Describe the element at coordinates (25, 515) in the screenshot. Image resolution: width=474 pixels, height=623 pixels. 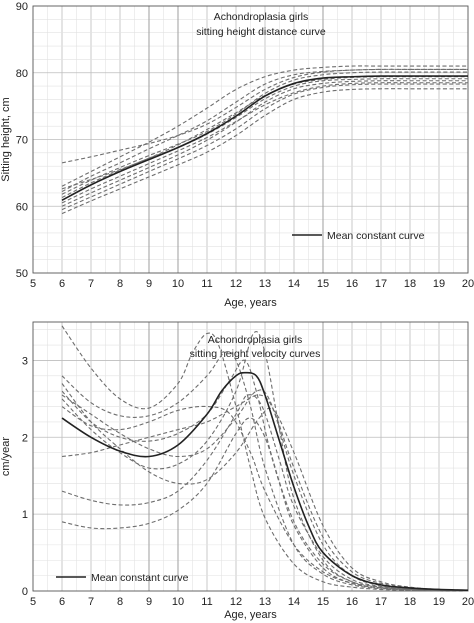
I see `y-tick-label: 1` at that location.